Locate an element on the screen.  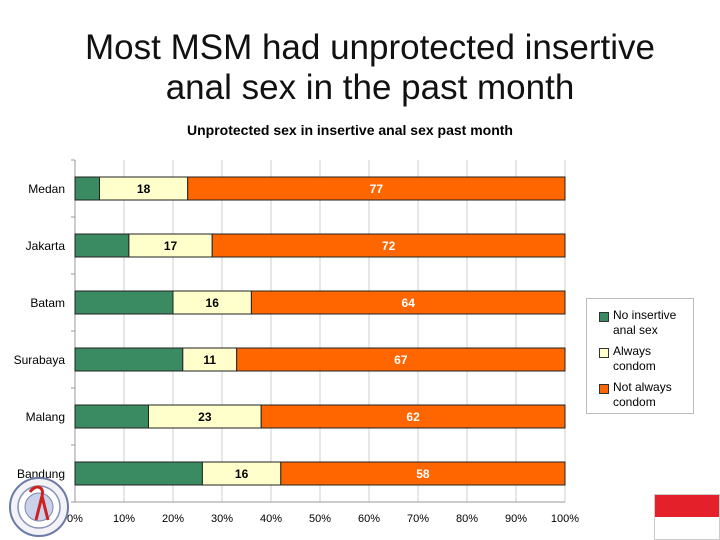
x-tick-label: 80% is located at coordinates (467, 519).